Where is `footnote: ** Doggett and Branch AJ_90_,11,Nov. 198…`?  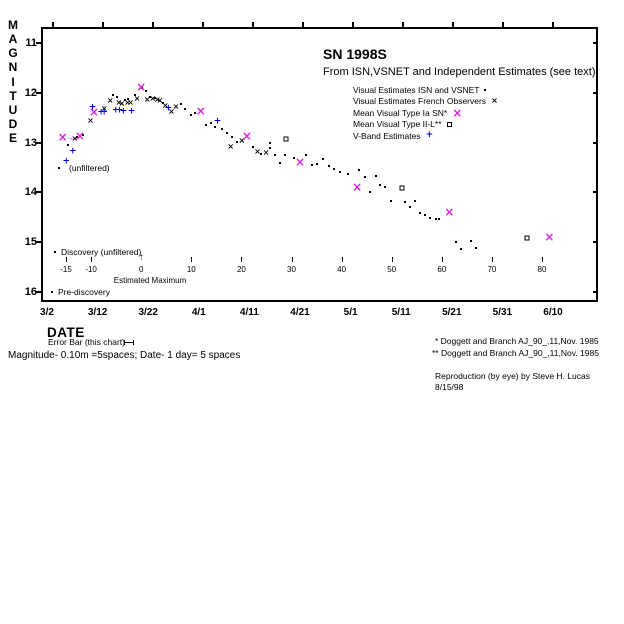
footnote: ** Doggett and Branch AJ_90_,11,Nov. 198… is located at coordinates (515, 353).